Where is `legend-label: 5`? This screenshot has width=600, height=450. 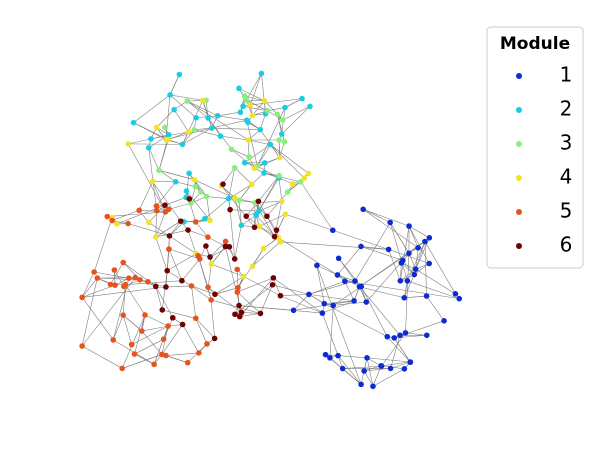 legend-label: 5 is located at coordinates (566, 211).